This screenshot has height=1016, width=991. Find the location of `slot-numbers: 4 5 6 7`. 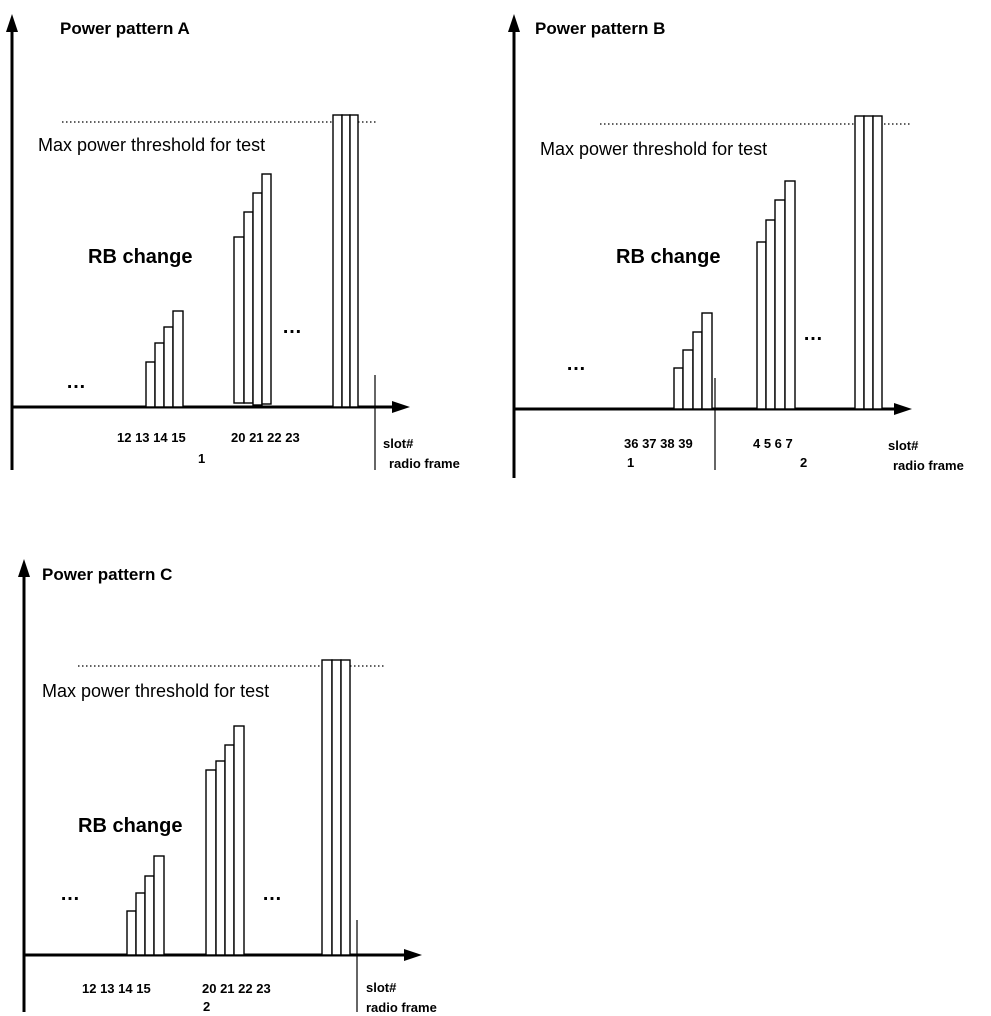

slot-numbers: 4 5 6 7 is located at coordinates (773, 443).